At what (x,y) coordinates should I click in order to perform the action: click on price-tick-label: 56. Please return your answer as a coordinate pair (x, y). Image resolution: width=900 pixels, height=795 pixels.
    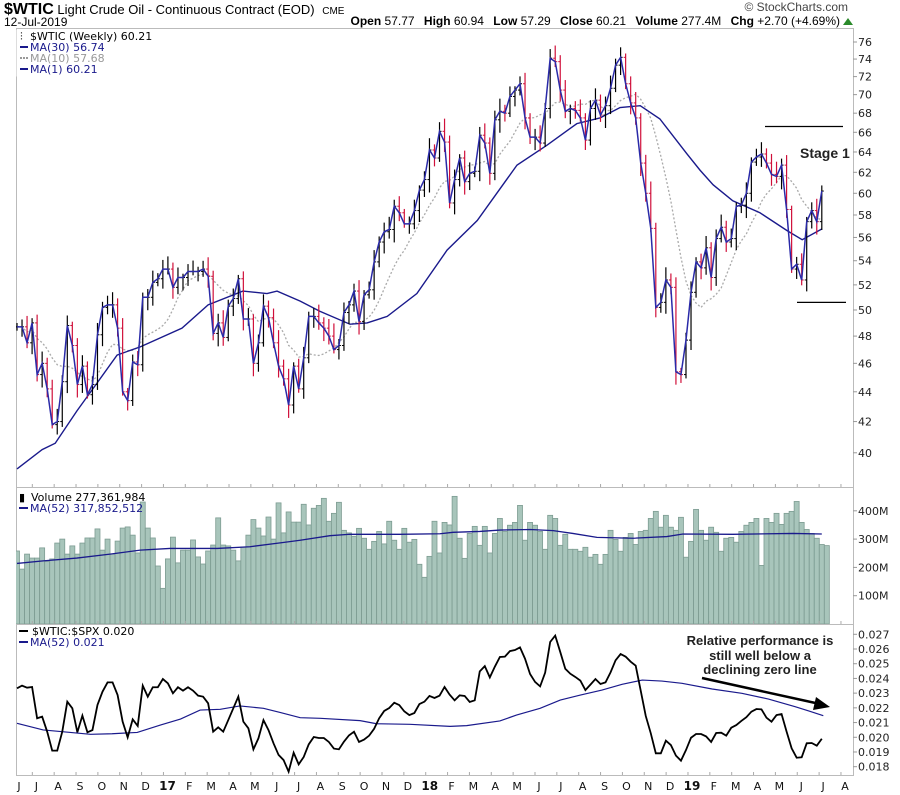
    Looking at the image, I should click on (865, 237).